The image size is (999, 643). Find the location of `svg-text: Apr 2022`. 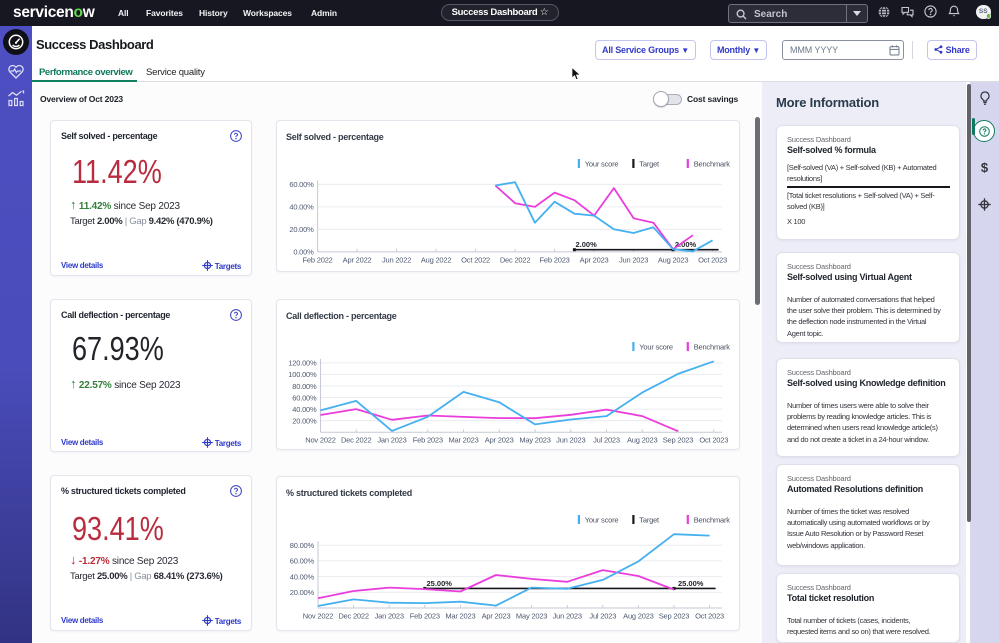

svg-text: Apr 2022 is located at coordinates (357, 259).